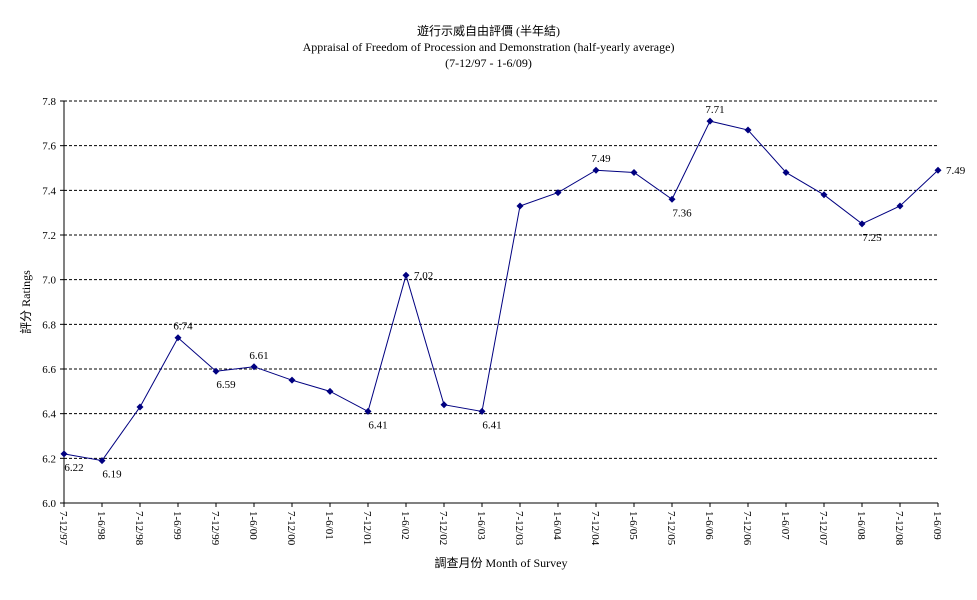 The image size is (977, 600). Describe the element at coordinates (49, 303) in the screenshot. I see `y-tick-labels: 6.0 6.2 6.4 6.6 6.8 7.0 7.2 7.4 7.6 7.8` at that location.